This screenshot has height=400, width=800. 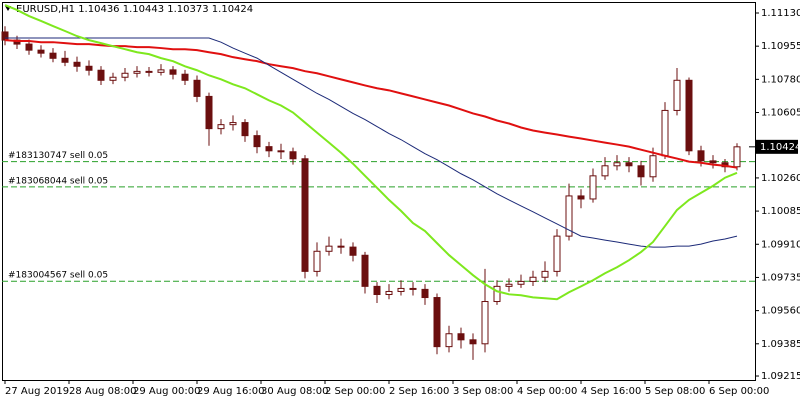 I want to click on price-box, so click(x=777, y=146).